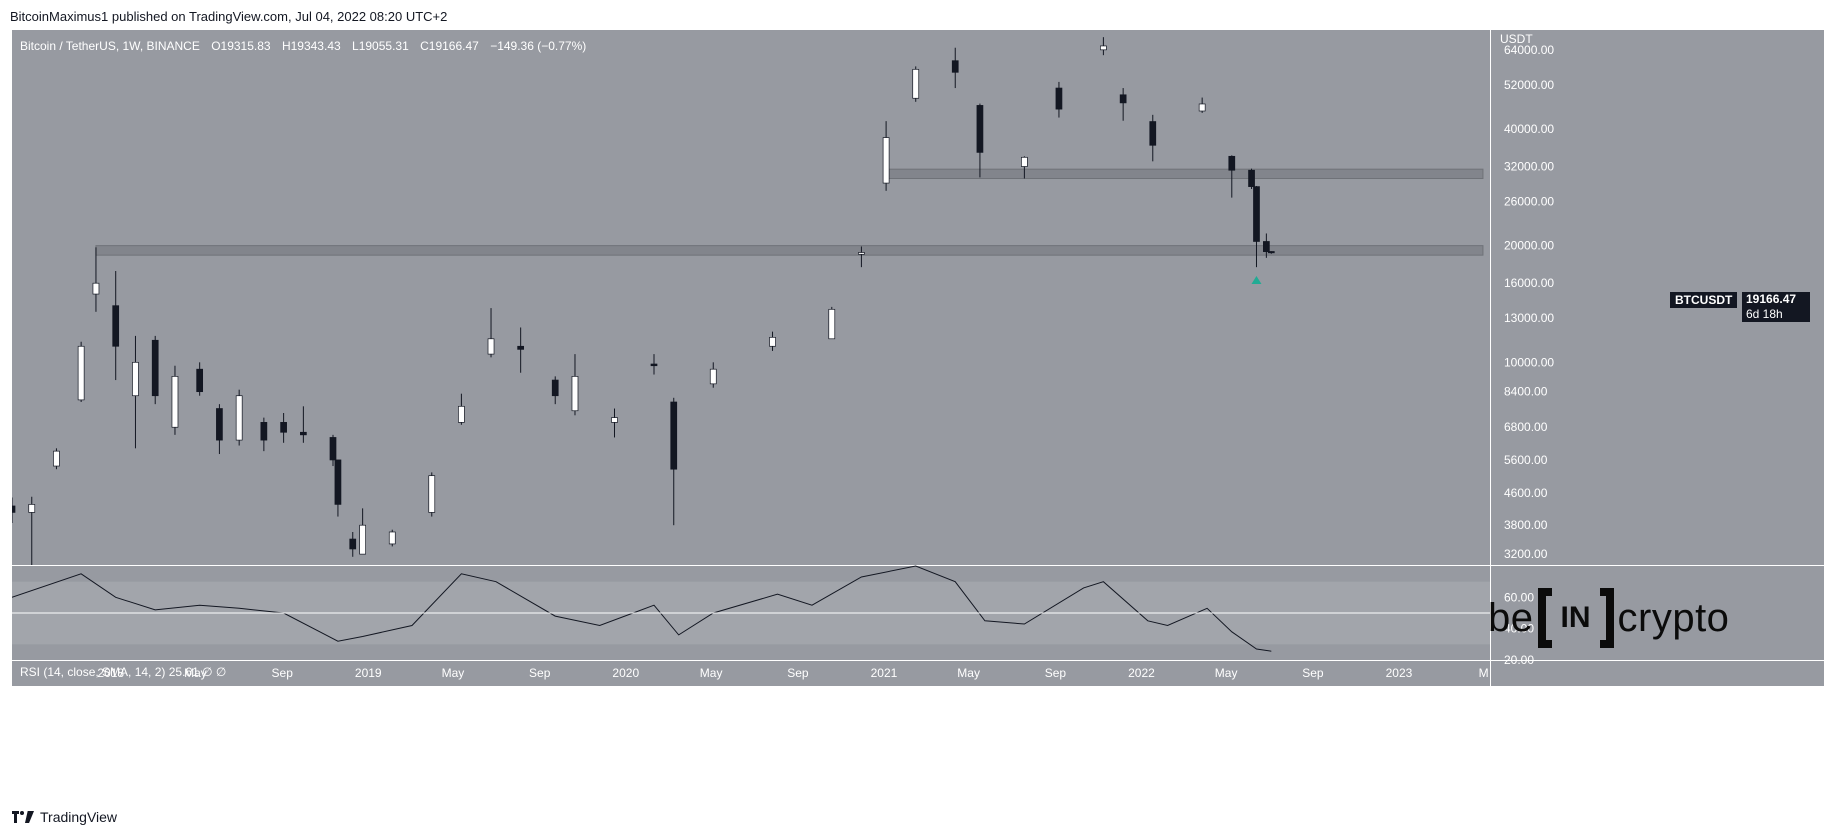 This screenshot has height=836, width=1824. I want to click on author-name: BitcoinMaximus1, so click(59, 16).